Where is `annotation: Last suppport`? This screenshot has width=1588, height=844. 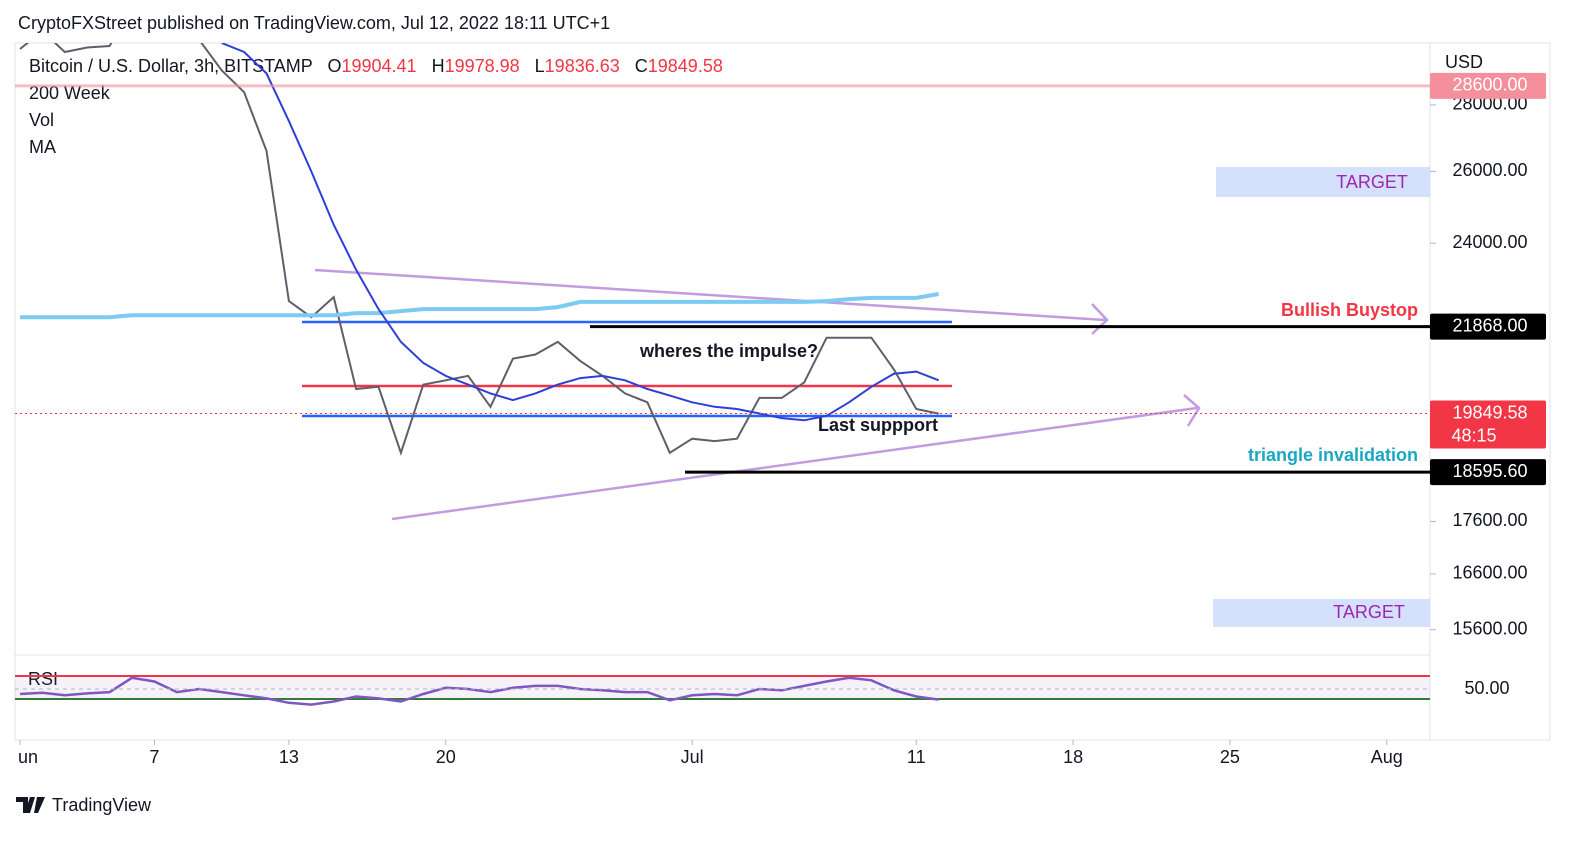
annotation: Last suppport is located at coordinates (878, 425).